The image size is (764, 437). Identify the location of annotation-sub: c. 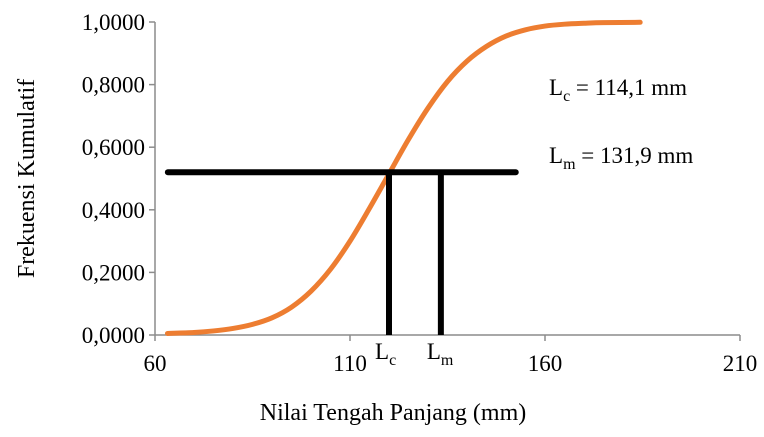
(566, 96).